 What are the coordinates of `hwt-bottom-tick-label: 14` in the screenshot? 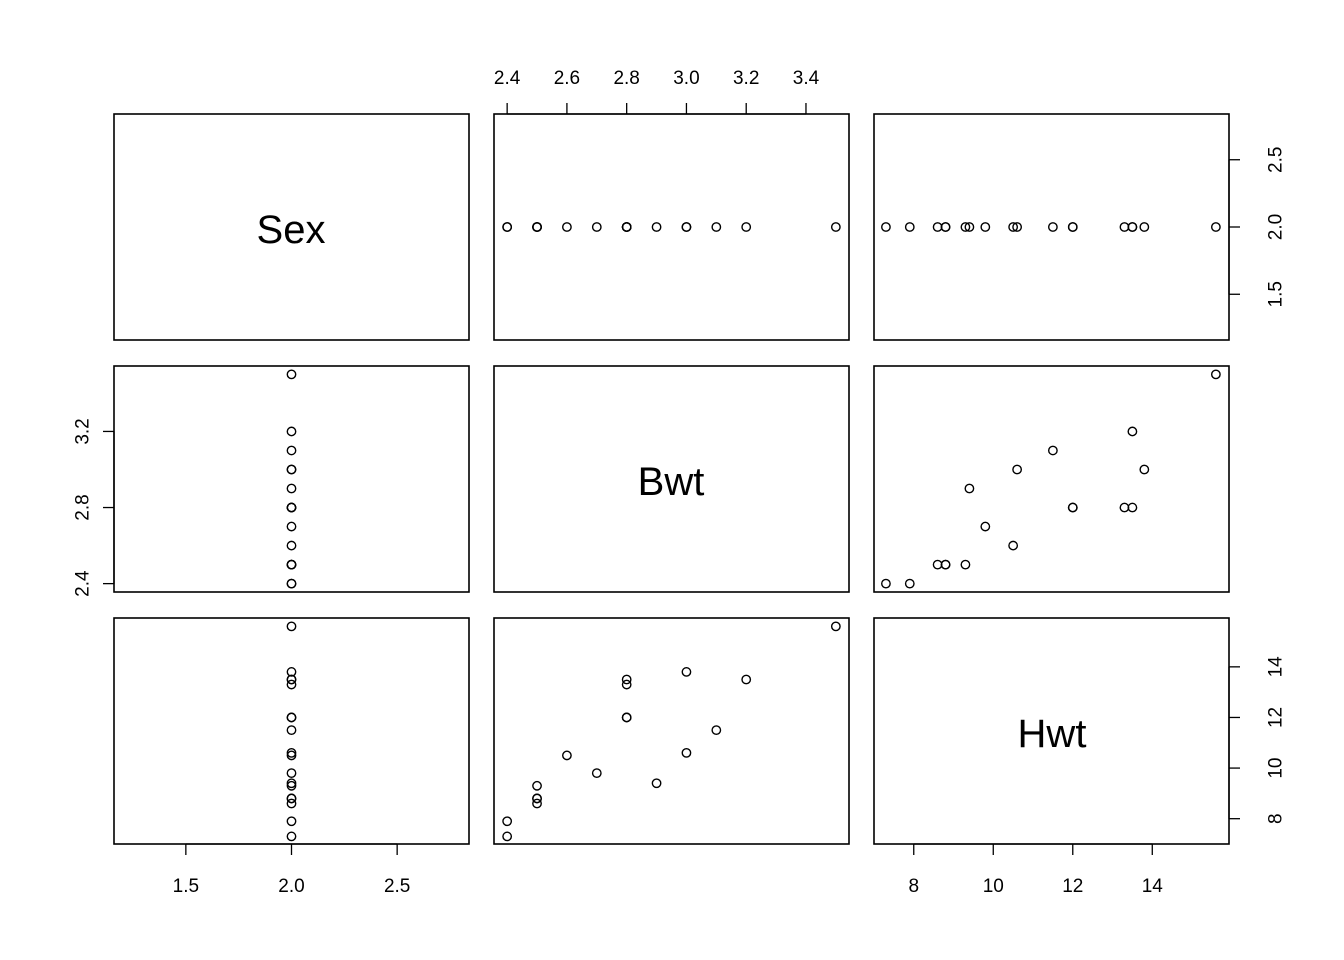 It's located at (1153, 886).